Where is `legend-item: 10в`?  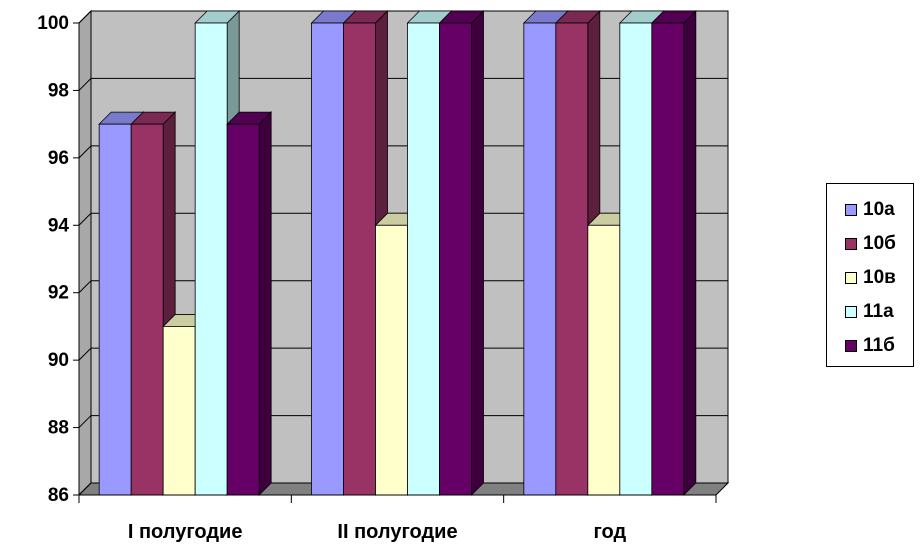 legend-item: 10в is located at coordinates (870, 278).